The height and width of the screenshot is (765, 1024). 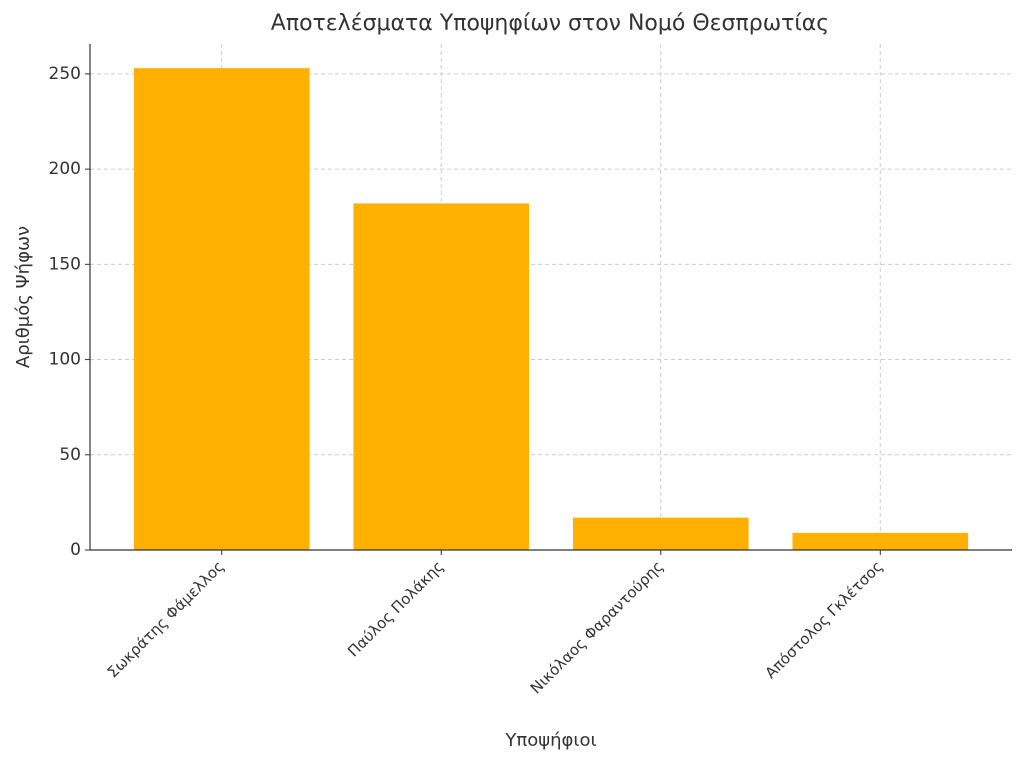 What do you see at coordinates (75, 550) in the screenshot?
I see `y-tick-label: 0` at bounding box center [75, 550].